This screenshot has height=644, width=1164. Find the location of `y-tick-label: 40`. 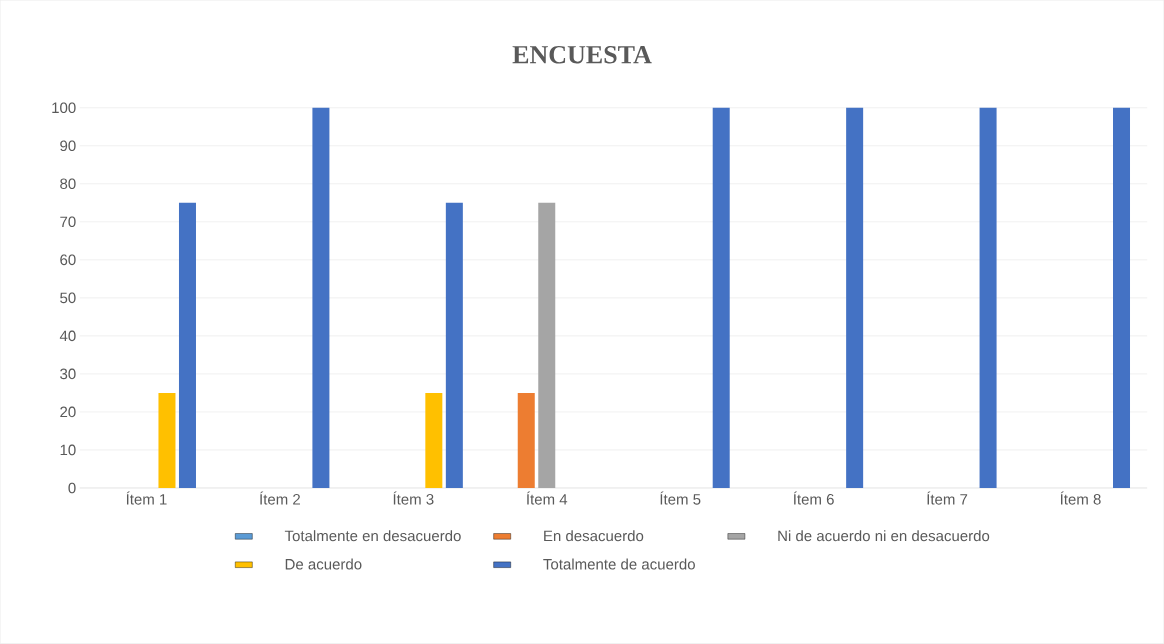

y-tick-label: 40 is located at coordinates (67, 336).